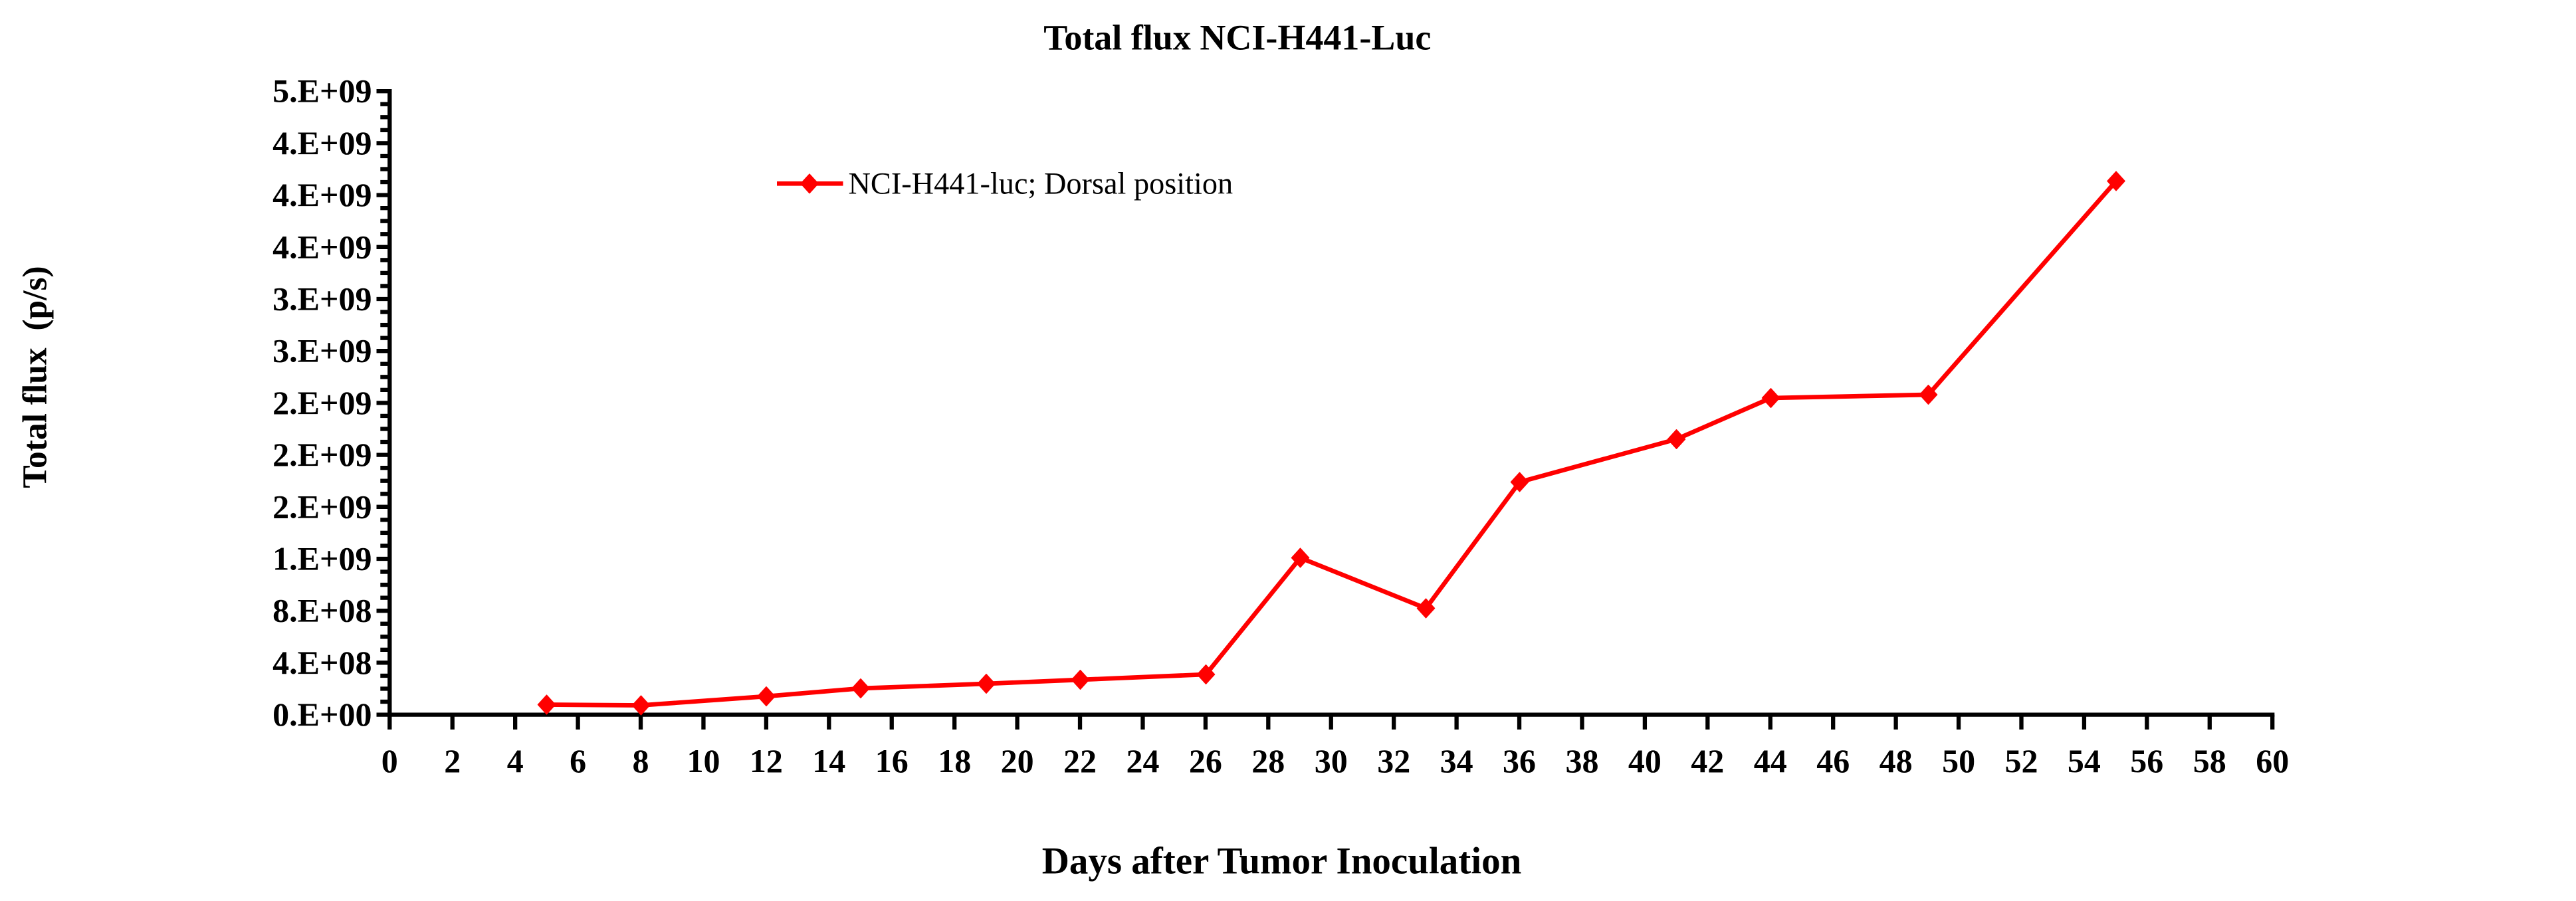  Describe the element at coordinates (1896, 761) in the screenshot. I see `svg-text: 48` at that location.